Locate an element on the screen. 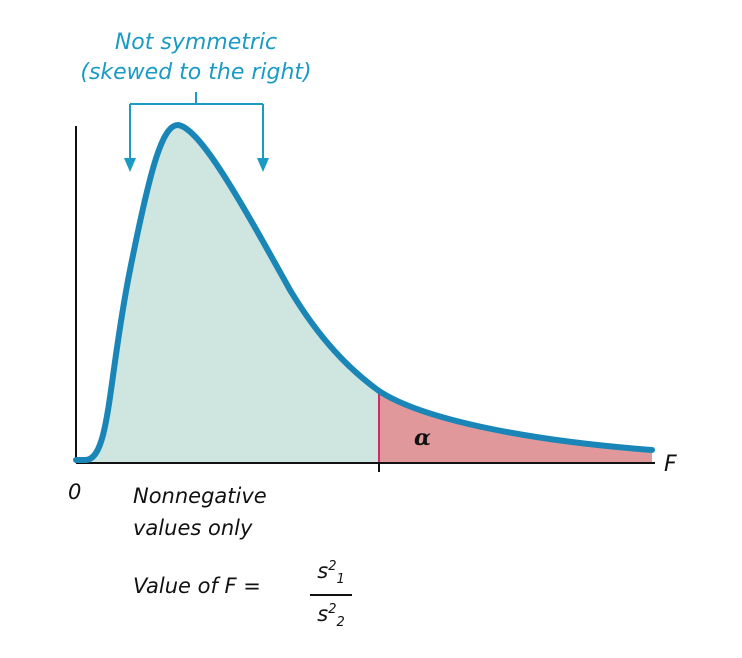 The height and width of the screenshot is (658, 742). fraction-bar is located at coordinates (331, 595).